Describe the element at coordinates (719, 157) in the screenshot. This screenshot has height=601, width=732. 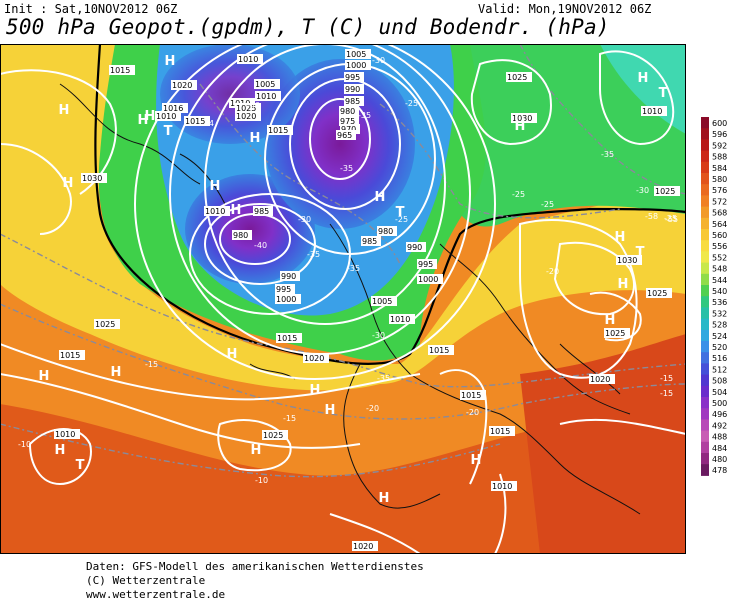
I see `scale-label: 588` at that location.